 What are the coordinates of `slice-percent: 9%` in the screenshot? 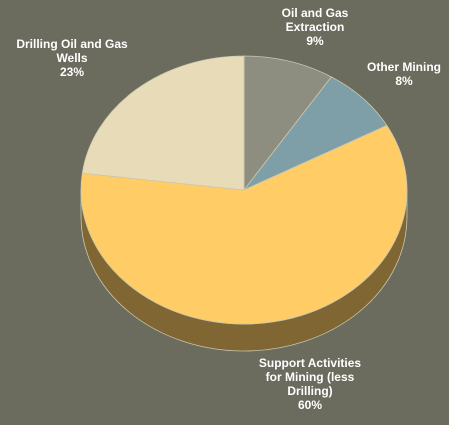 It's located at (315, 41).